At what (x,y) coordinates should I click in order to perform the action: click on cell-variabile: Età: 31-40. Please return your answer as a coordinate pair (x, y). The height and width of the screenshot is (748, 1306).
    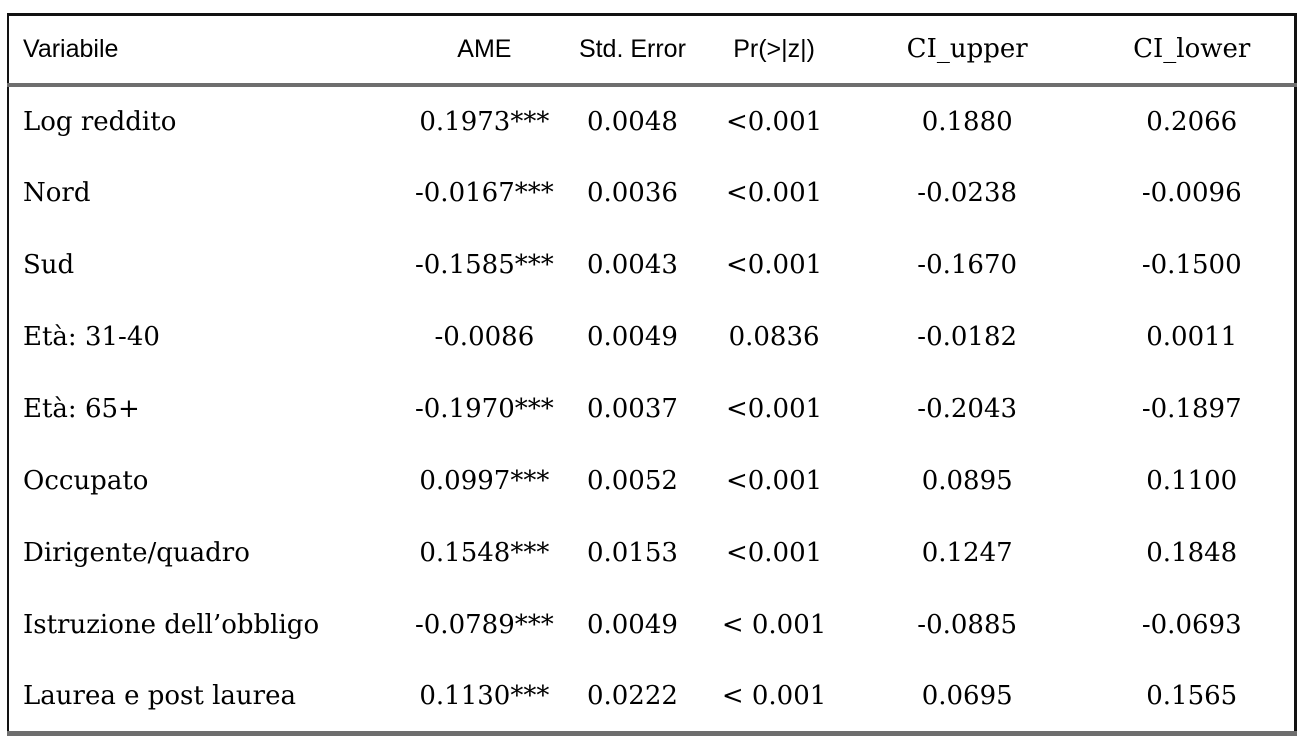
    Looking at the image, I should click on (91, 336).